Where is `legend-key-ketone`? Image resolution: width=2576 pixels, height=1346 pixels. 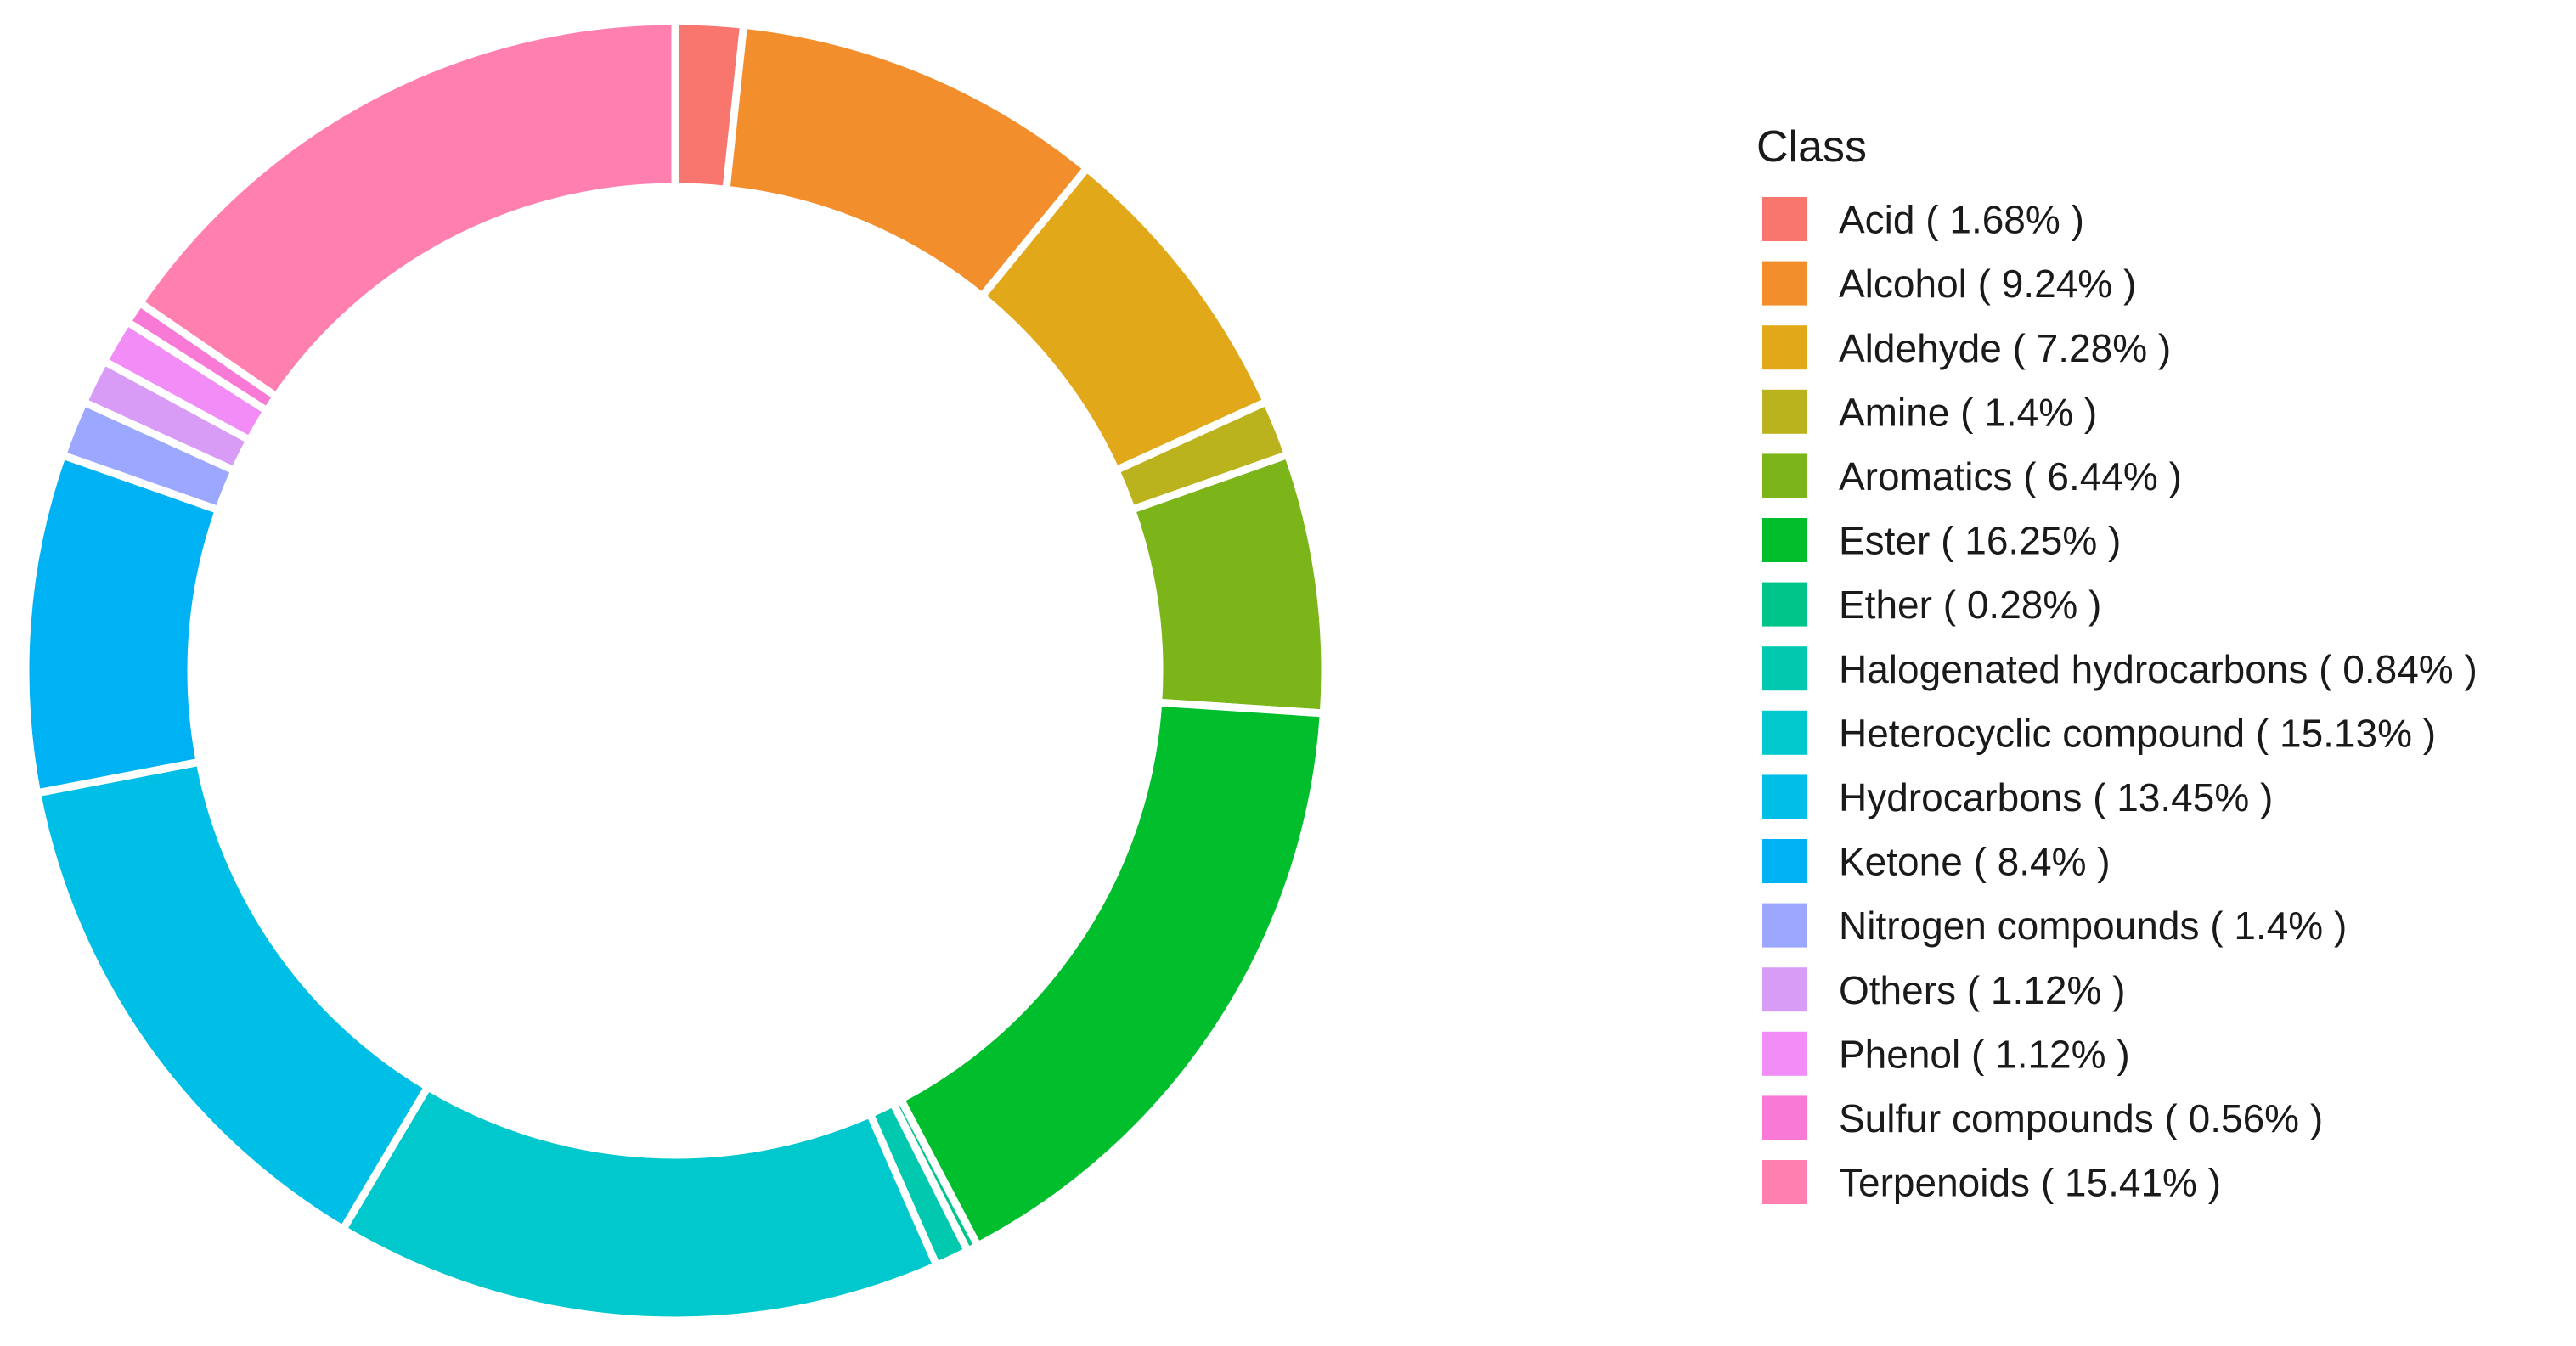 legend-key-ketone is located at coordinates (1784, 861).